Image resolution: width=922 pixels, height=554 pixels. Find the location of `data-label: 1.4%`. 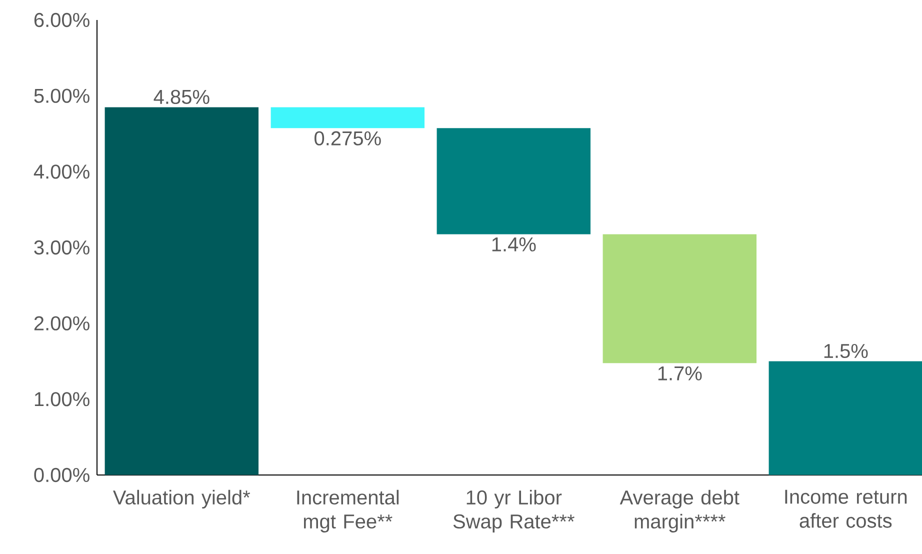

data-label: 1.4% is located at coordinates (514, 244).